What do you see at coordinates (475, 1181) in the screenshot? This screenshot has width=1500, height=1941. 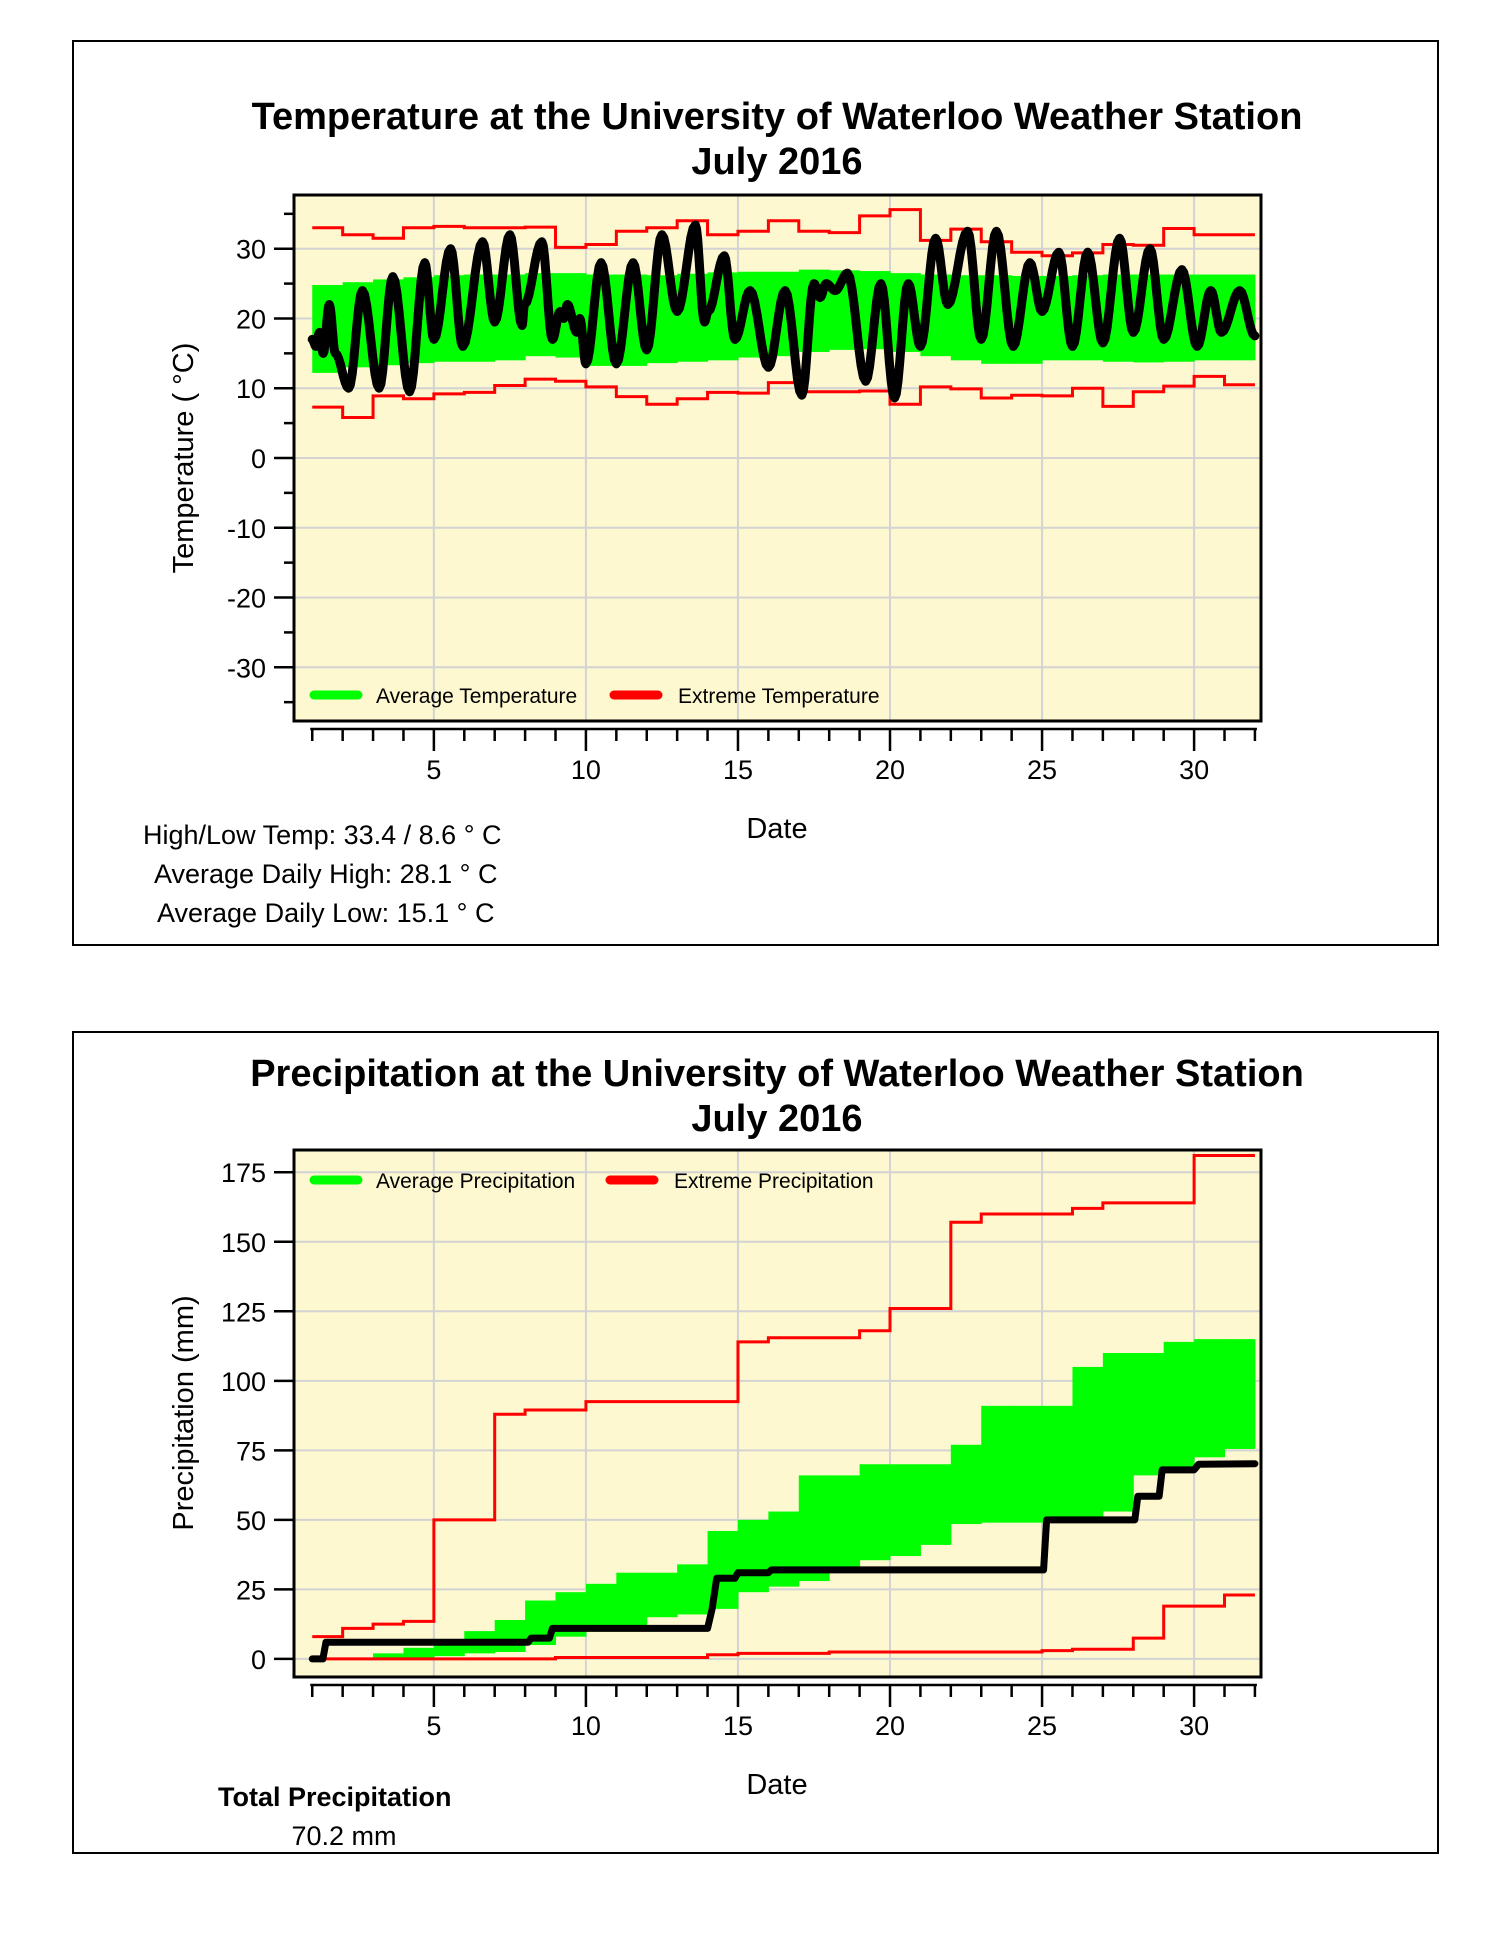 I see `legend-average-label: Average Precipitation` at bounding box center [475, 1181].